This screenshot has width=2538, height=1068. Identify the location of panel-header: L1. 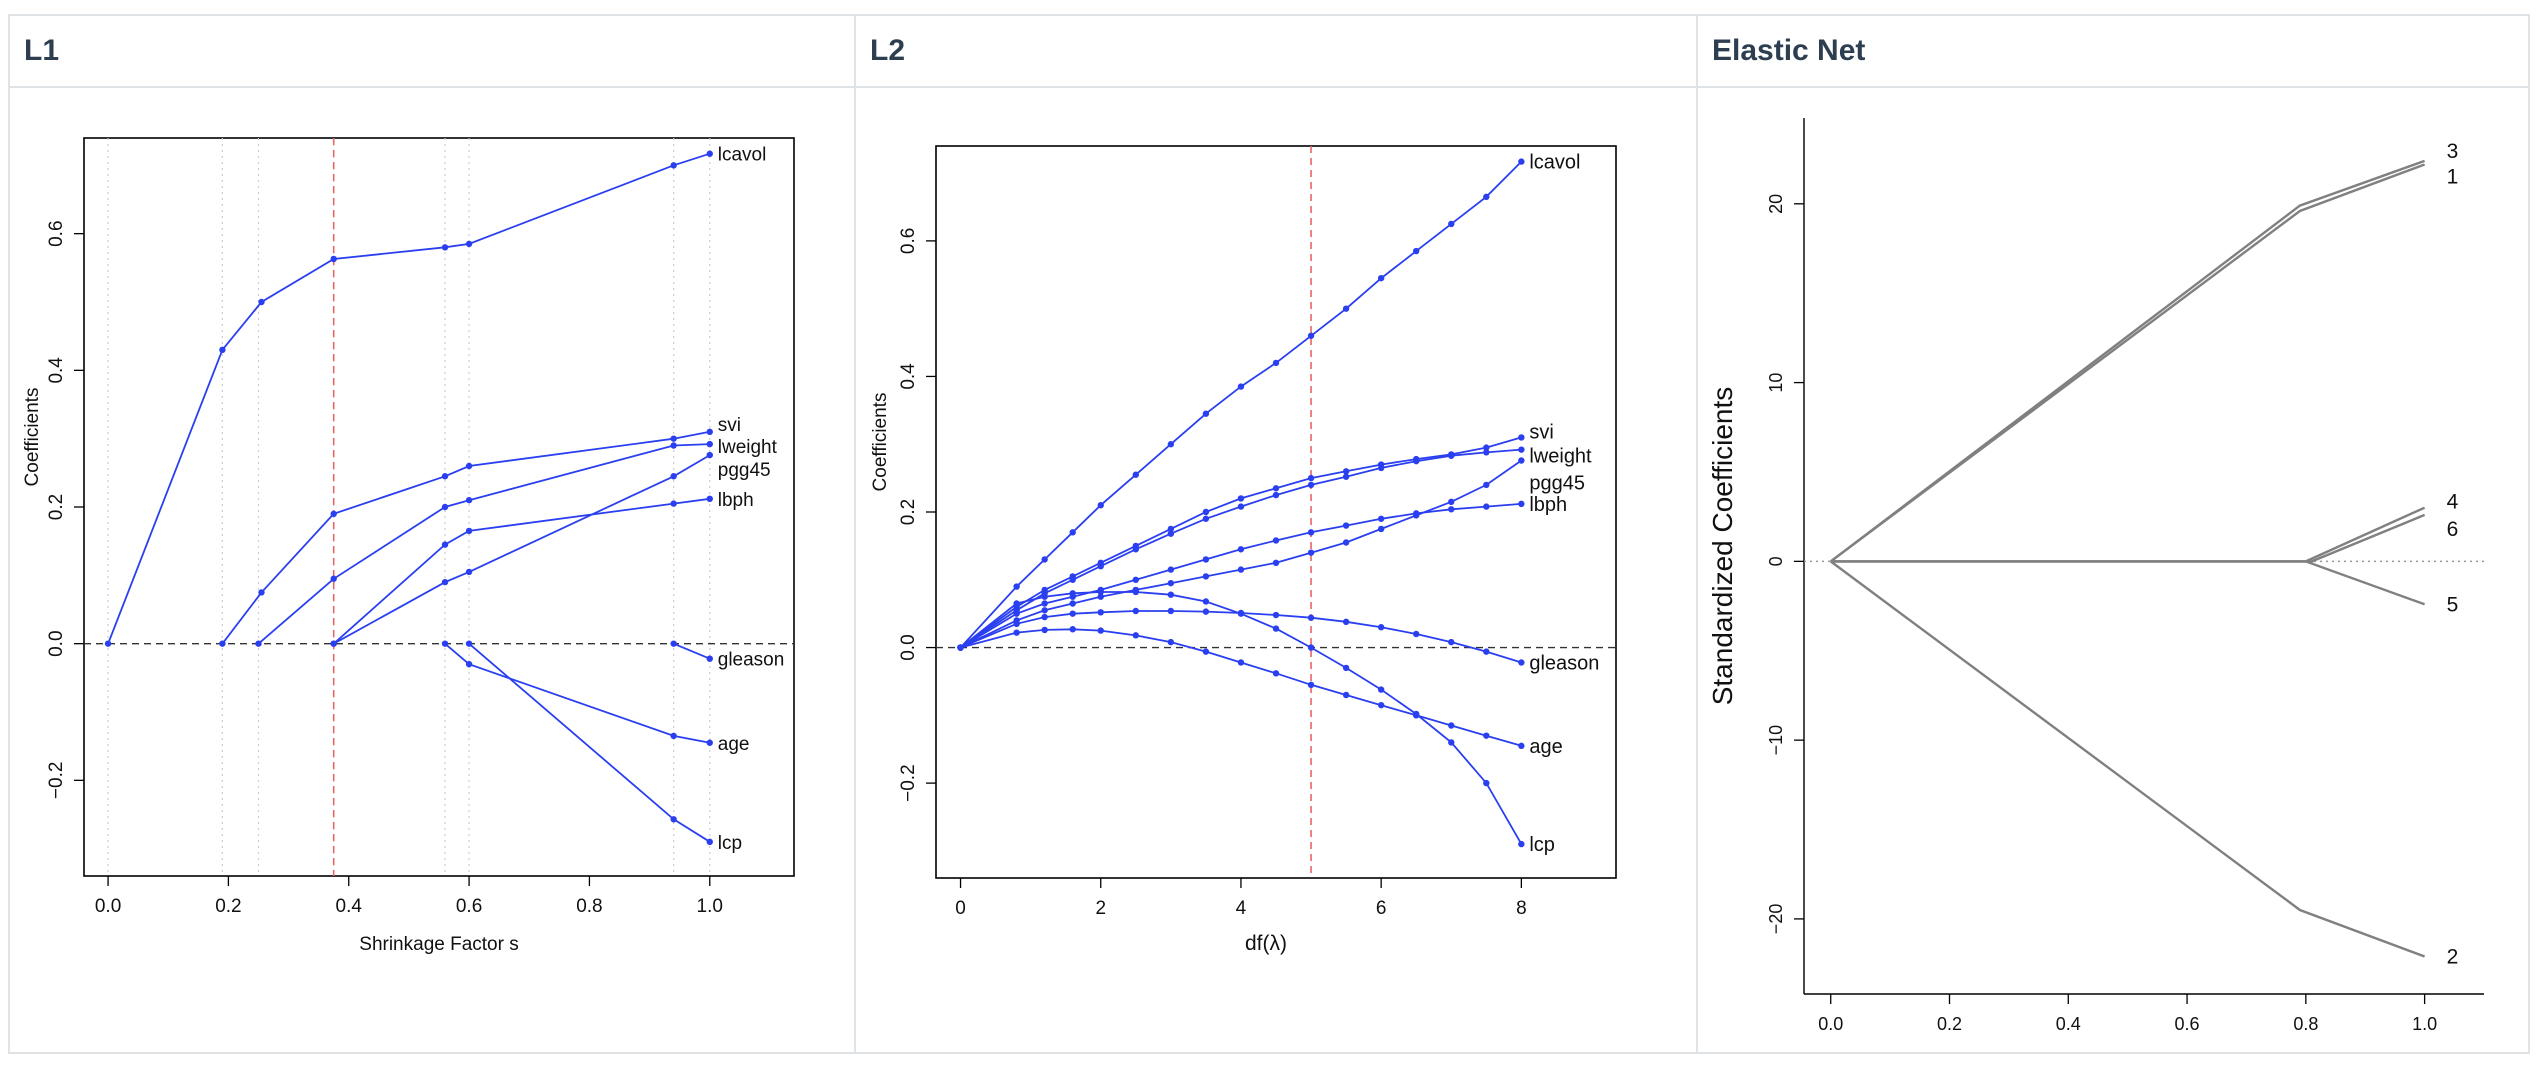
(432, 52).